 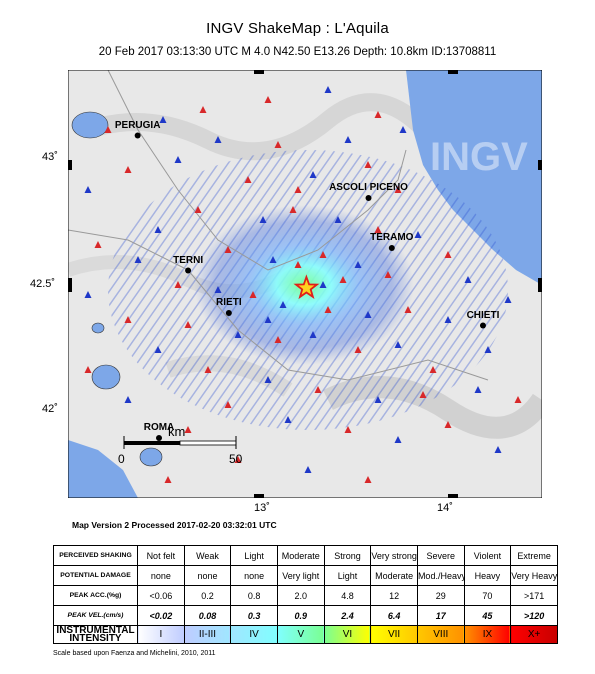 What do you see at coordinates (440, 575) in the screenshot?
I see `legend-cell: Mod./Heavy` at bounding box center [440, 575].